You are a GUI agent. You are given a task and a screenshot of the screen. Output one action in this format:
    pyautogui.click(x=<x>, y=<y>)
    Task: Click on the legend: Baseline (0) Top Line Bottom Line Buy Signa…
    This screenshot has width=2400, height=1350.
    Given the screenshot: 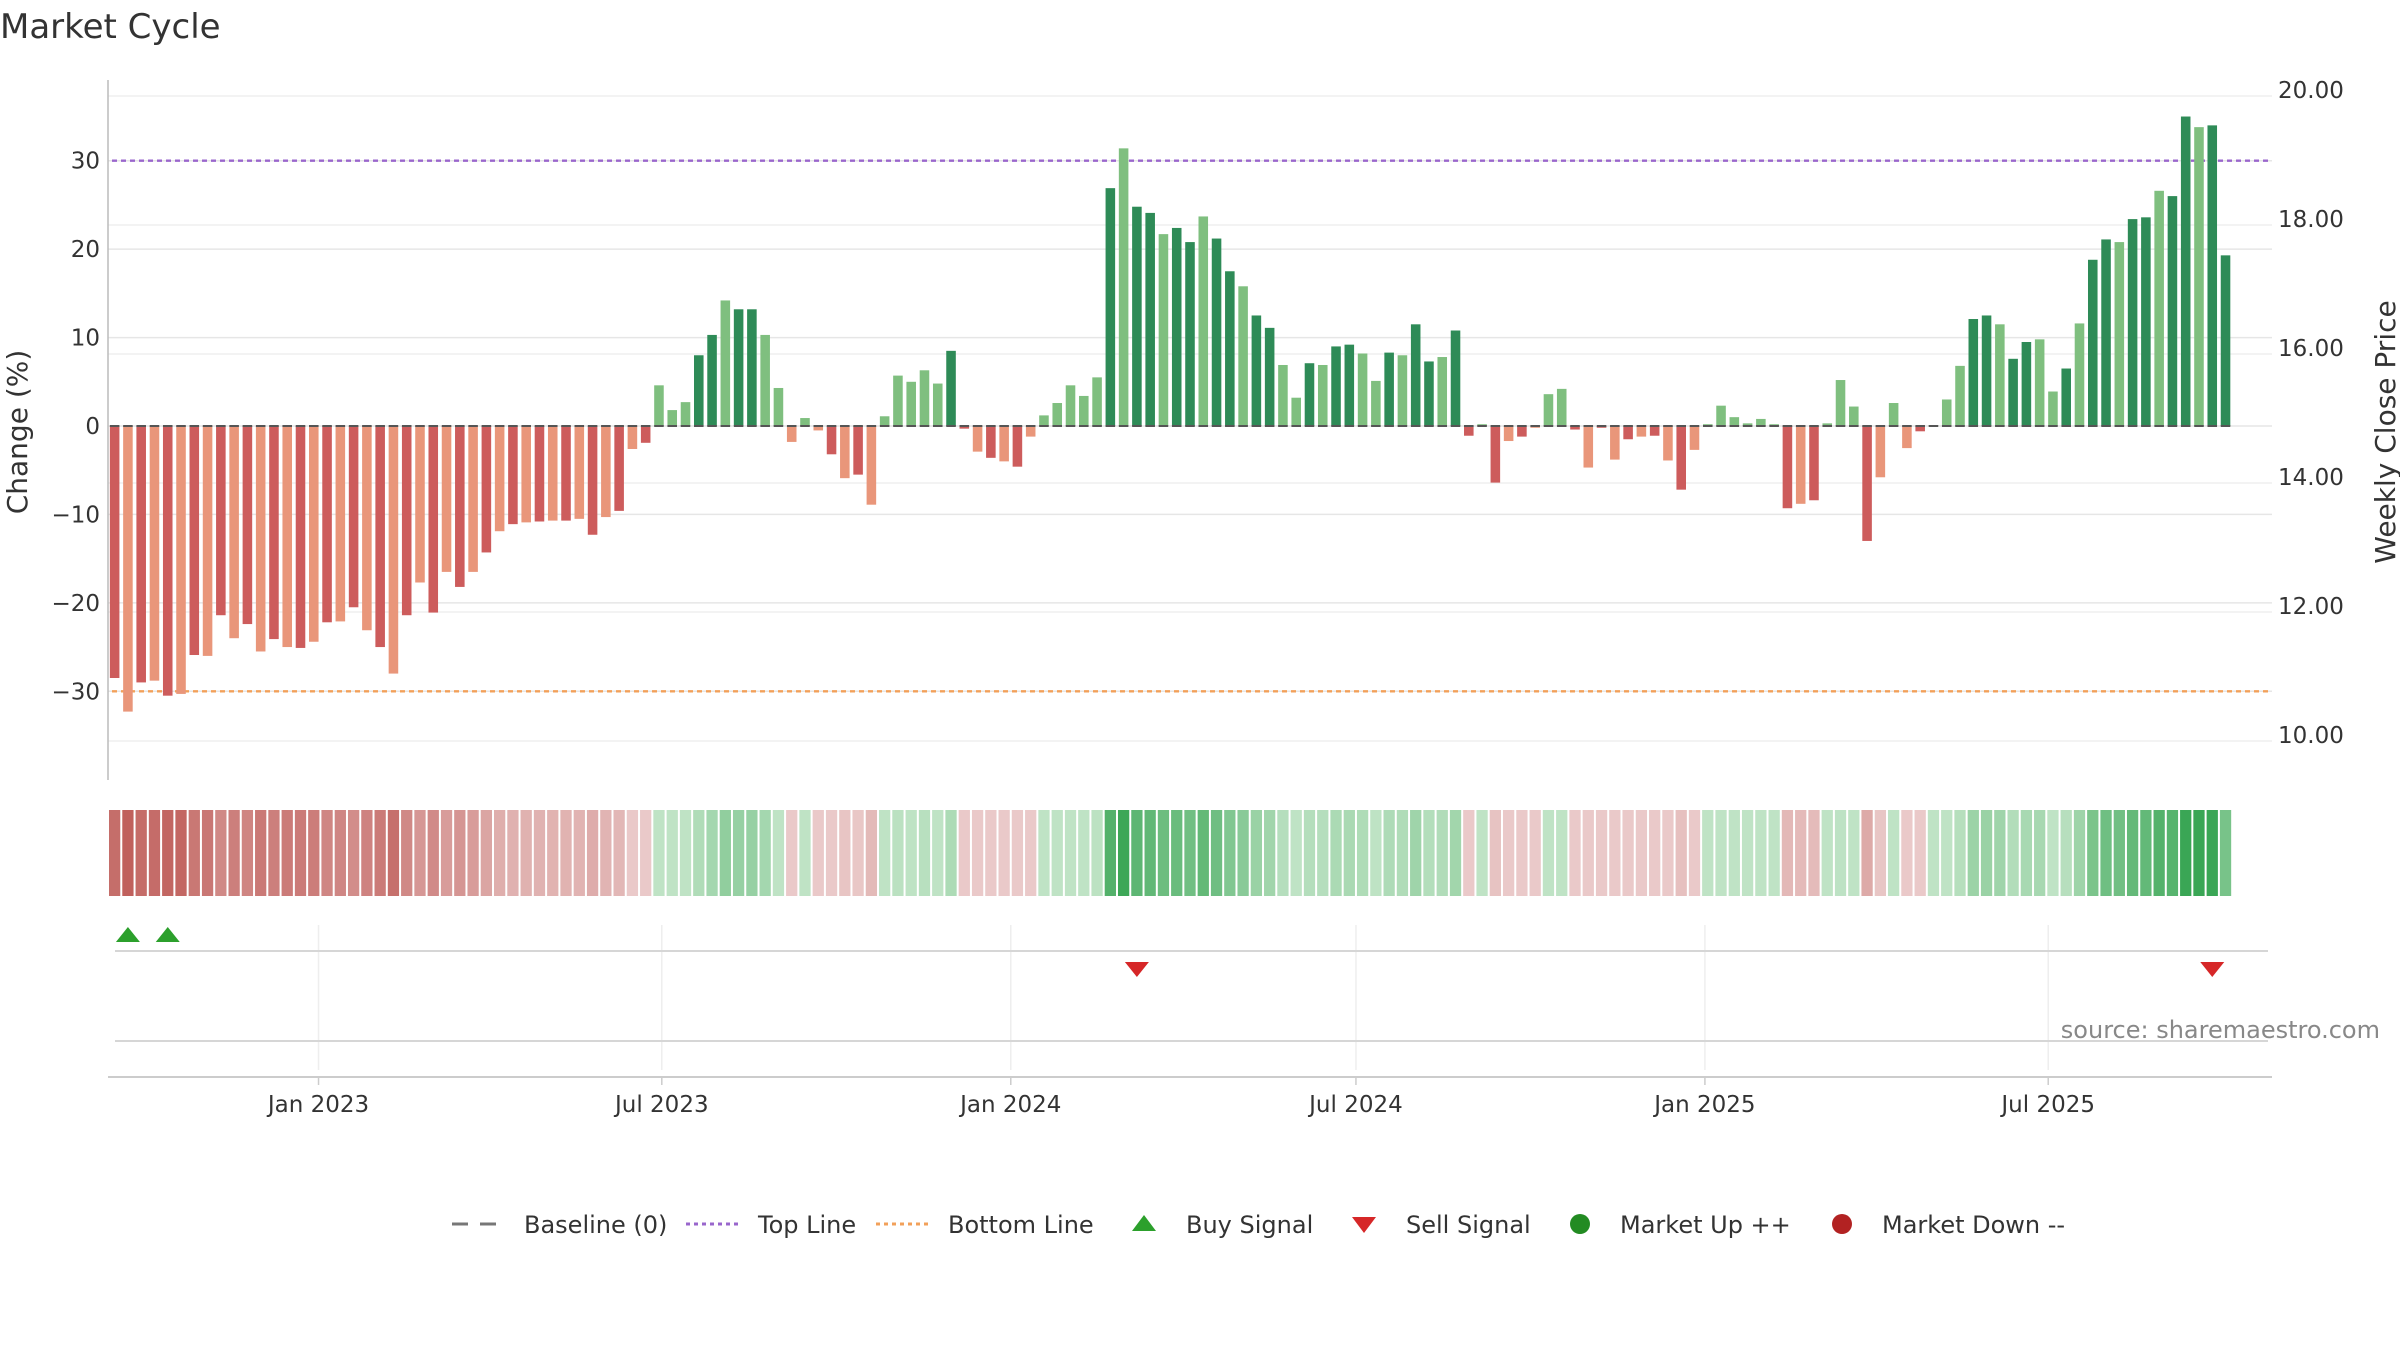 What is the action you would take?
    pyautogui.click(x=1258, y=1225)
    